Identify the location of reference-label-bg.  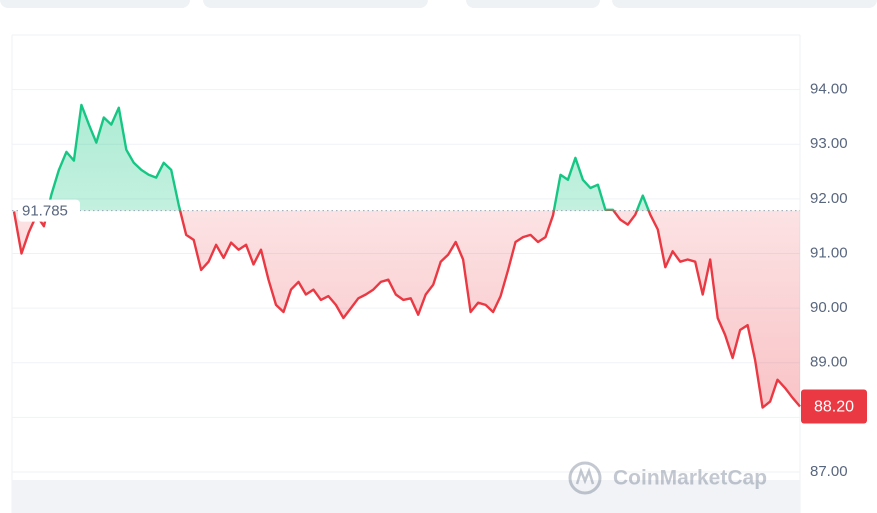
(49, 210).